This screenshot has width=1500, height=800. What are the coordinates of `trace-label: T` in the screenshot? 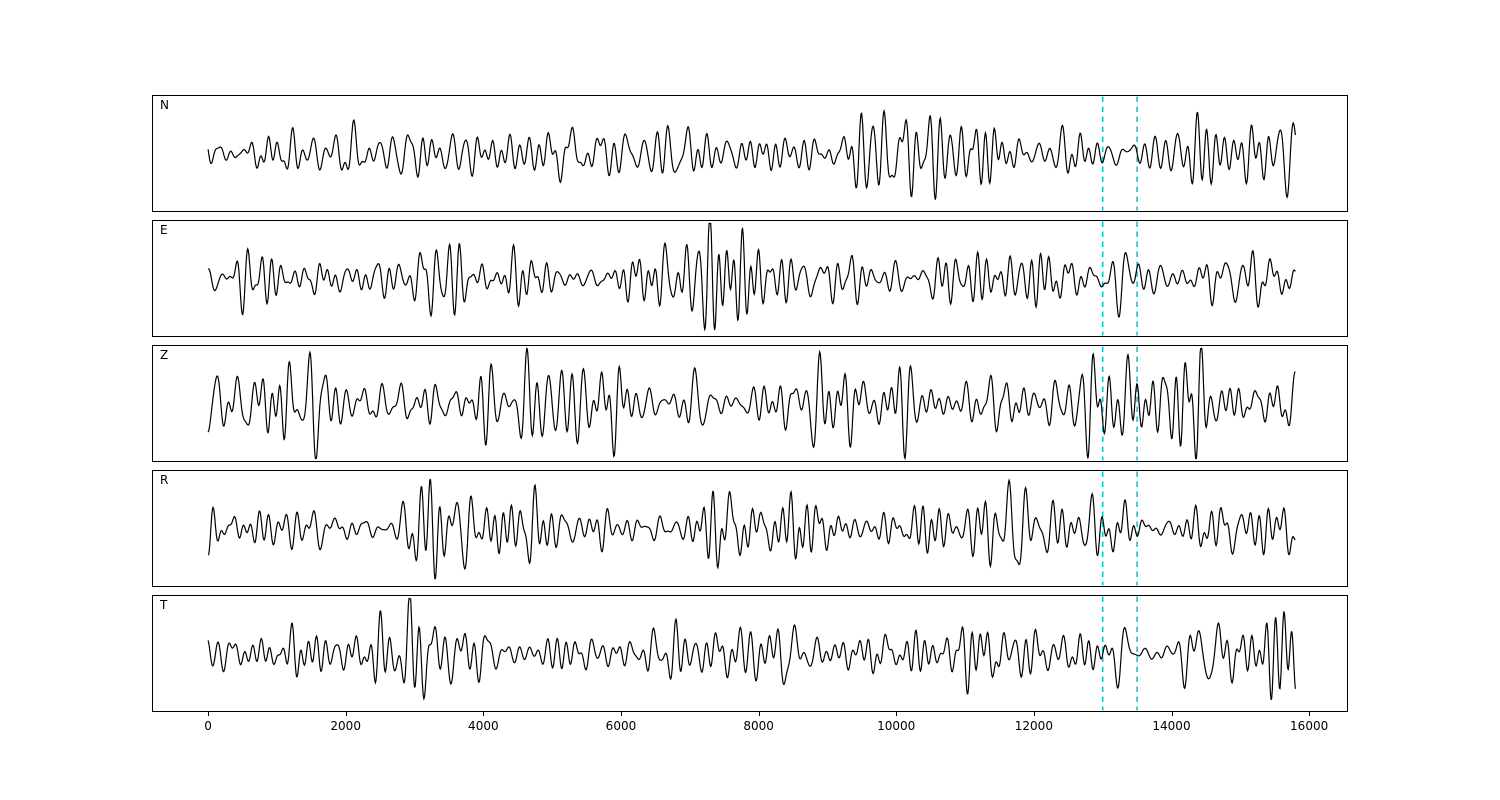 It's located at (164, 605).